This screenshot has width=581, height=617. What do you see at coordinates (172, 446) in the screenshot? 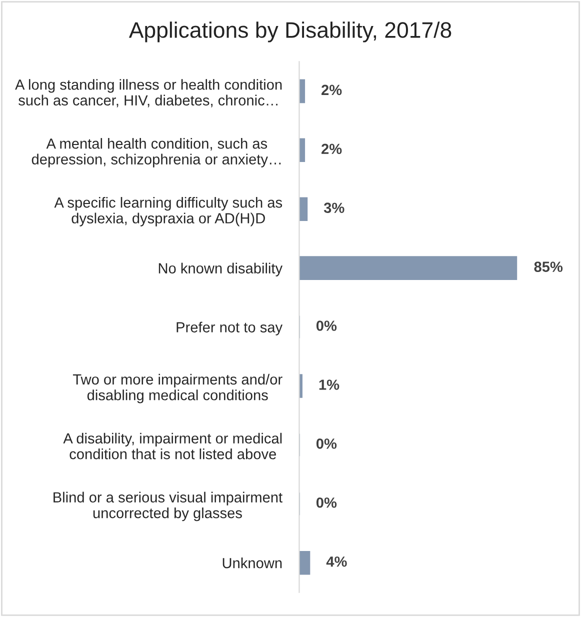
I see `y-tick-label: A disability, impairment or medical condition that is not listed above` at bounding box center [172, 446].